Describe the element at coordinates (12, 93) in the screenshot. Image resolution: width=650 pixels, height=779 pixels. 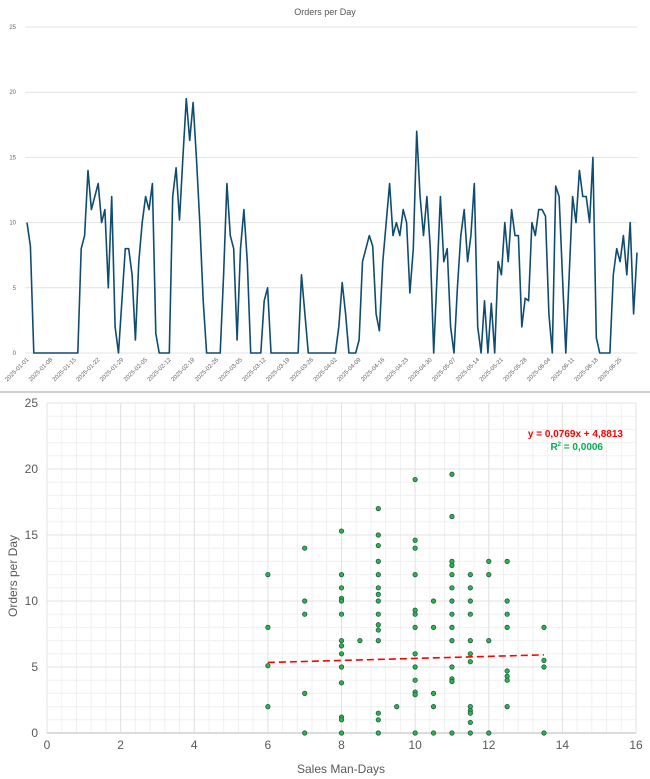
I see `y-tick-label: 20` at that location.